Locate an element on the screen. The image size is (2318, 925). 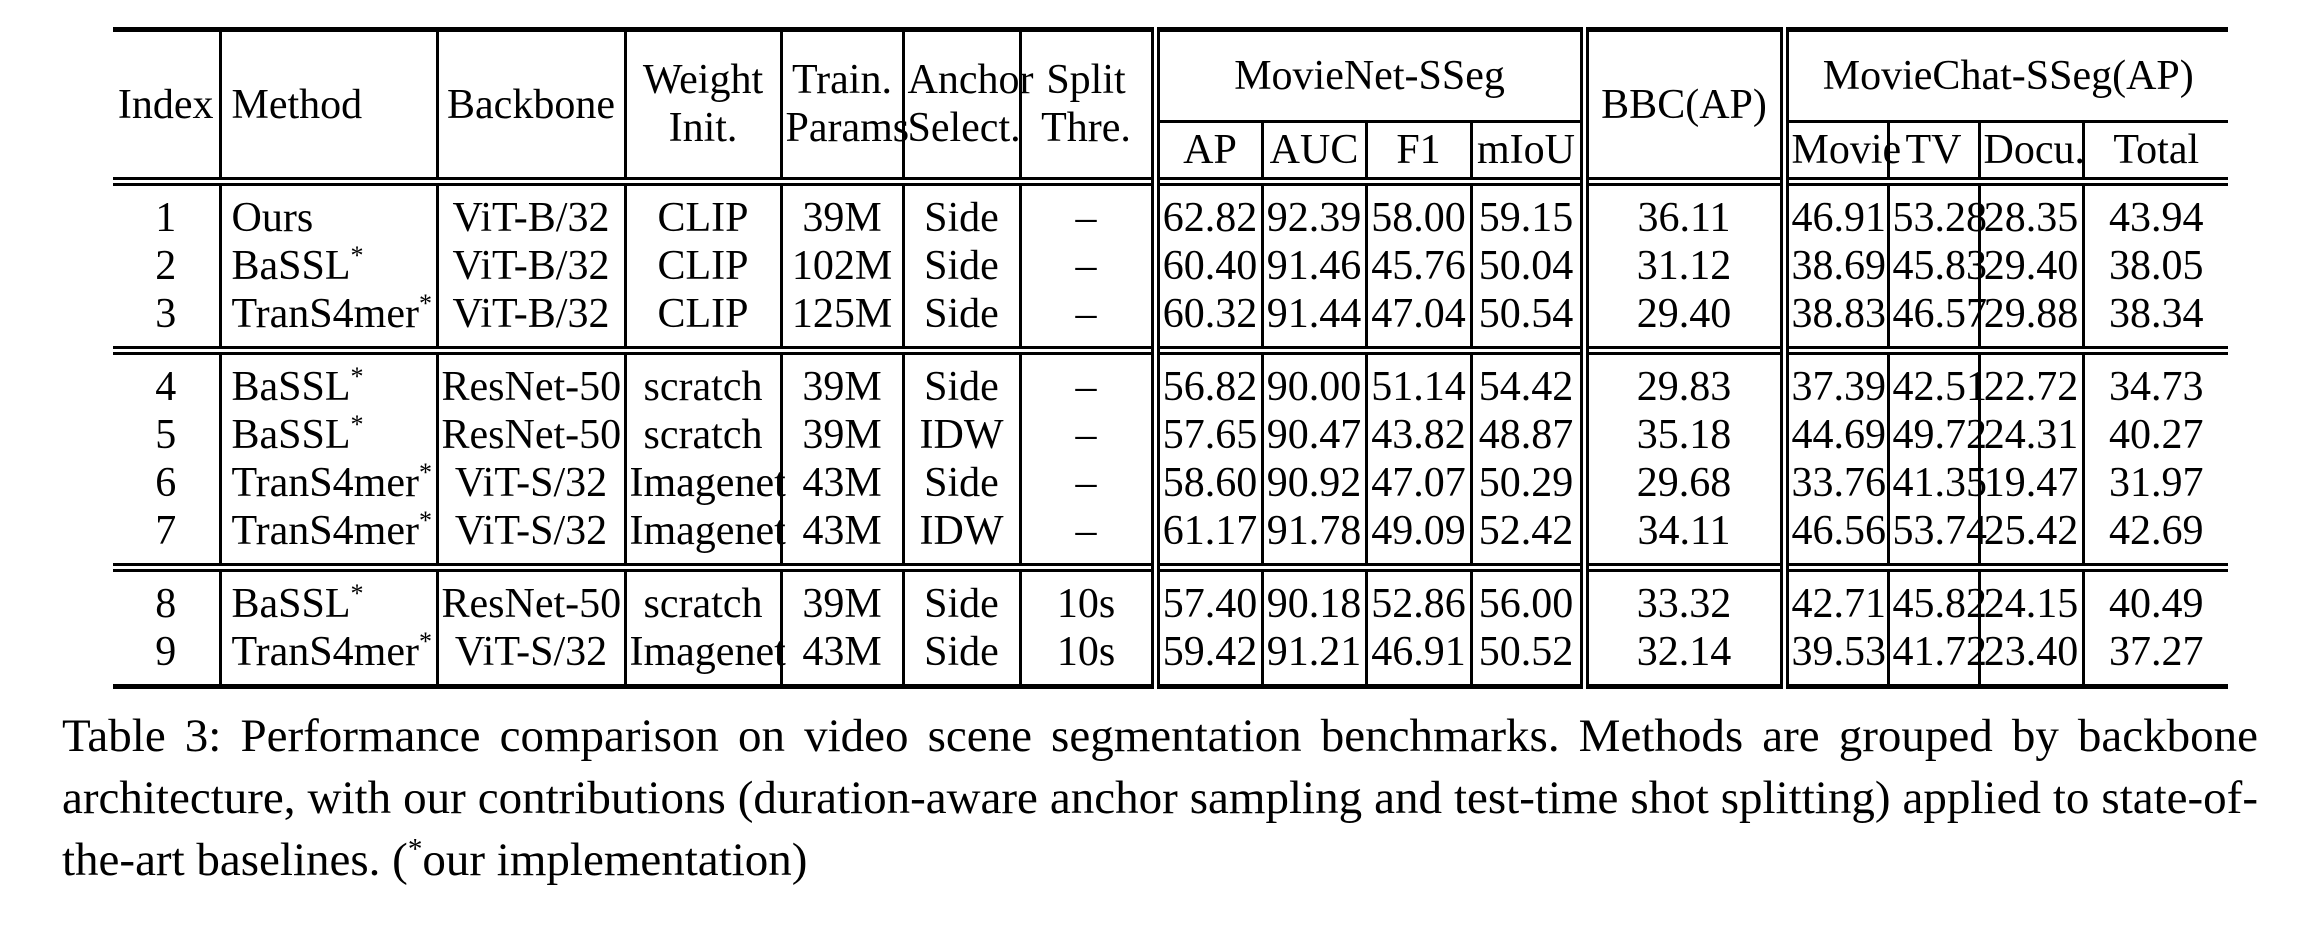
col-group-movienet-sseg: MovieNet-SSeg is located at coordinates (1367, 76).